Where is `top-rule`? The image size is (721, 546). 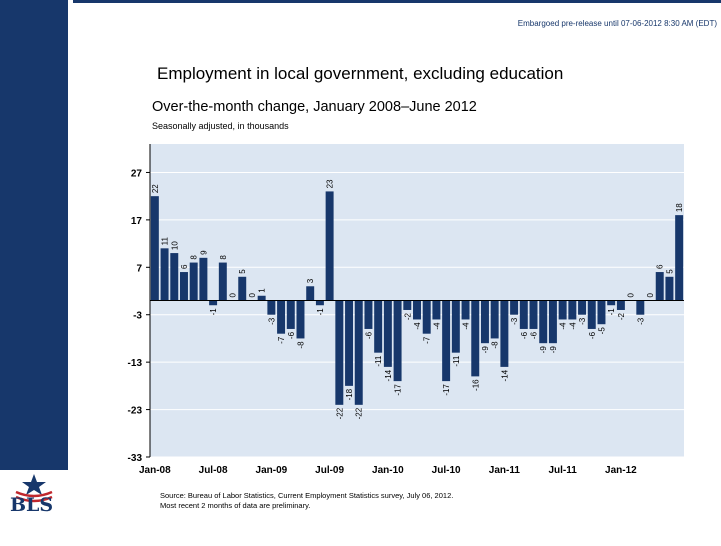 top-rule is located at coordinates (397, 1).